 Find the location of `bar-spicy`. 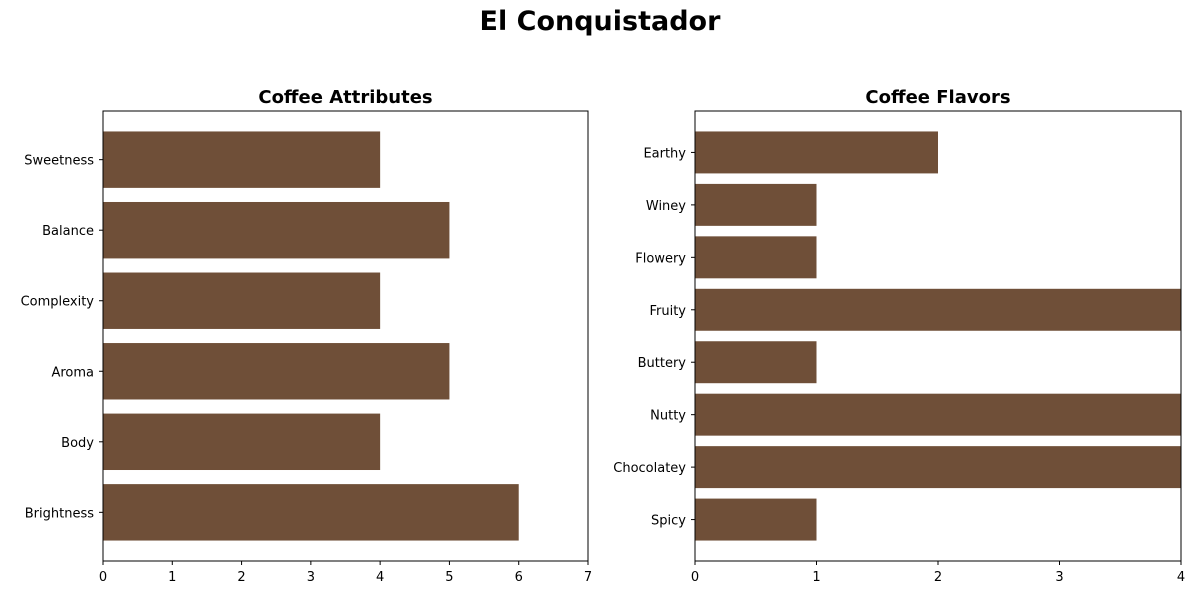

bar-spicy is located at coordinates (756, 519).